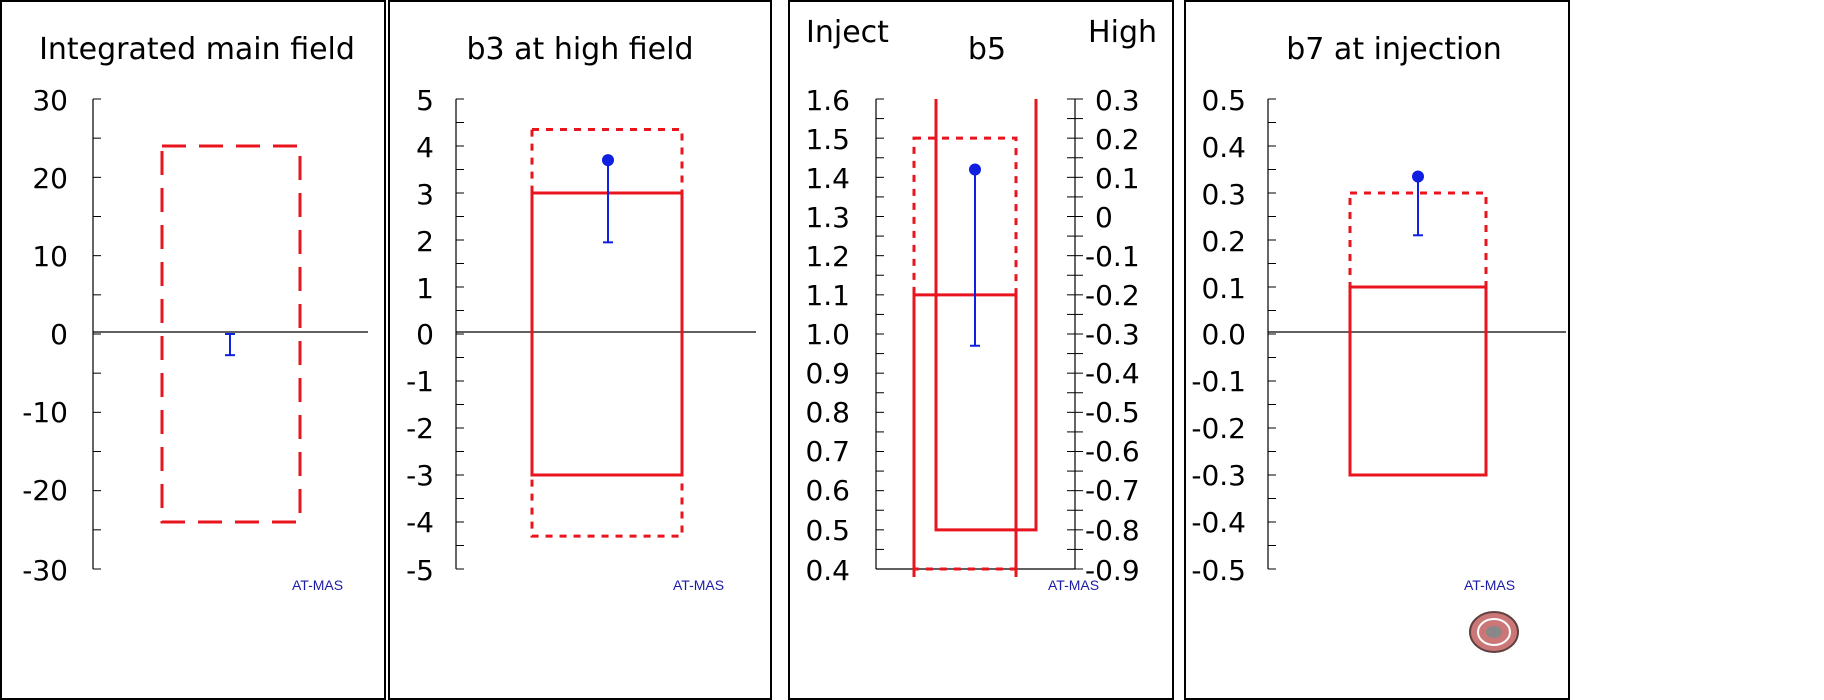 Image resolution: width=1824 pixels, height=700 pixels. What do you see at coordinates (827, 139) in the screenshot?
I see `y-tick-label: 1.5` at bounding box center [827, 139].